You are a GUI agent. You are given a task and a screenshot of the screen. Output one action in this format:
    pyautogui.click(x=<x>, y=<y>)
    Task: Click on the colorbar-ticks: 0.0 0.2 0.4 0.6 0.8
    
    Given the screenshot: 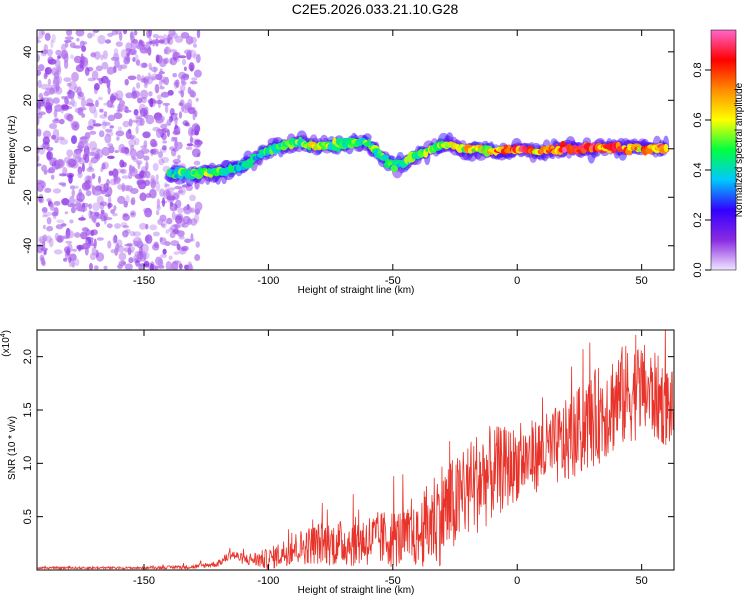 What is the action you would take?
    pyautogui.click(x=701, y=170)
    